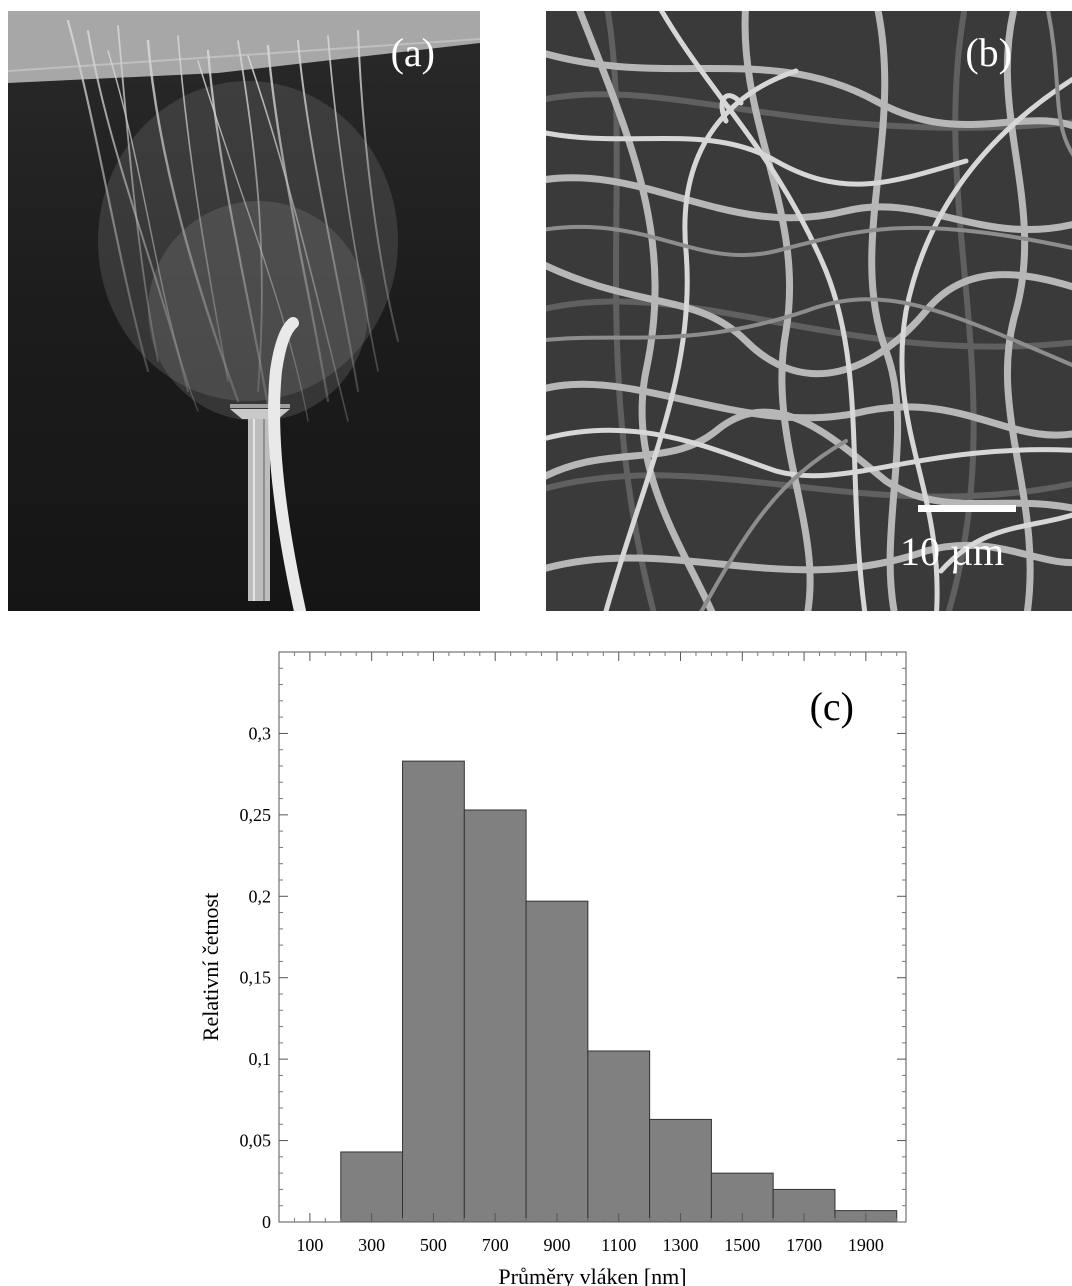 This screenshot has width=1072, height=1286. What do you see at coordinates (260, 1059) in the screenshot?
I see `y-tick-label: 0,1` at bounding box center [260, 1059].